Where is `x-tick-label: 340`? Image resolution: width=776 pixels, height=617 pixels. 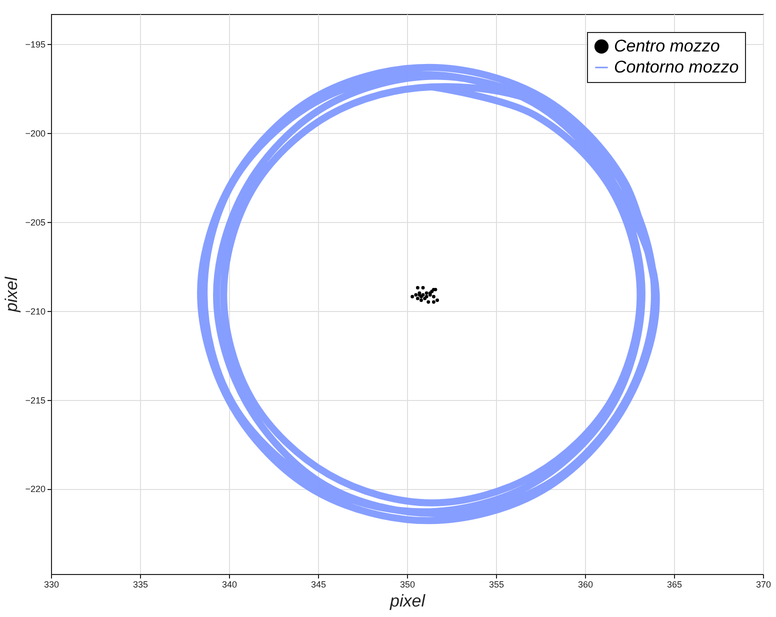
x-tick-label: 340 is located at coordinates (230, 585).